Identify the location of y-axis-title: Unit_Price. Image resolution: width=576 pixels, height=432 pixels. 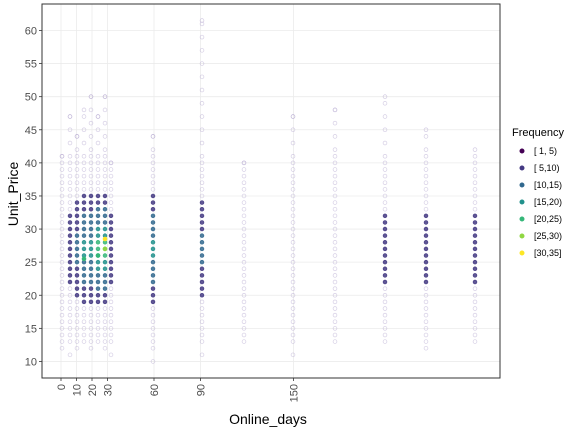
(13, 194).